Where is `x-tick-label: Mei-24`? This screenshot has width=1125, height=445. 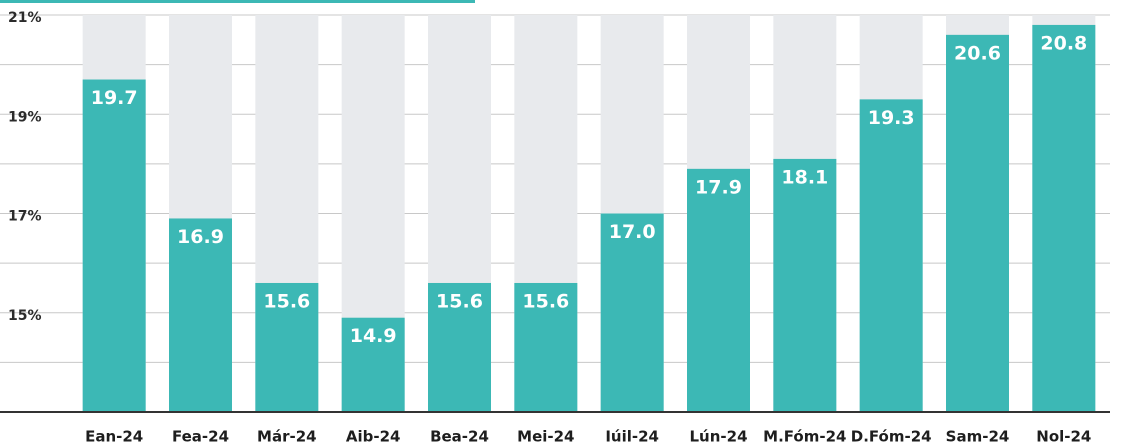 x-tick-label: Mei-24 is located at coordinates (545, 436).